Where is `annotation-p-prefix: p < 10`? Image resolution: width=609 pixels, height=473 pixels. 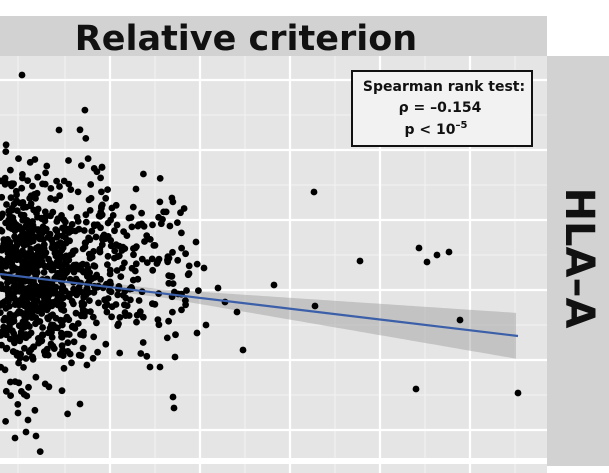 annotation-p-prefix: p < 10 is located at coordinates (430, 130).